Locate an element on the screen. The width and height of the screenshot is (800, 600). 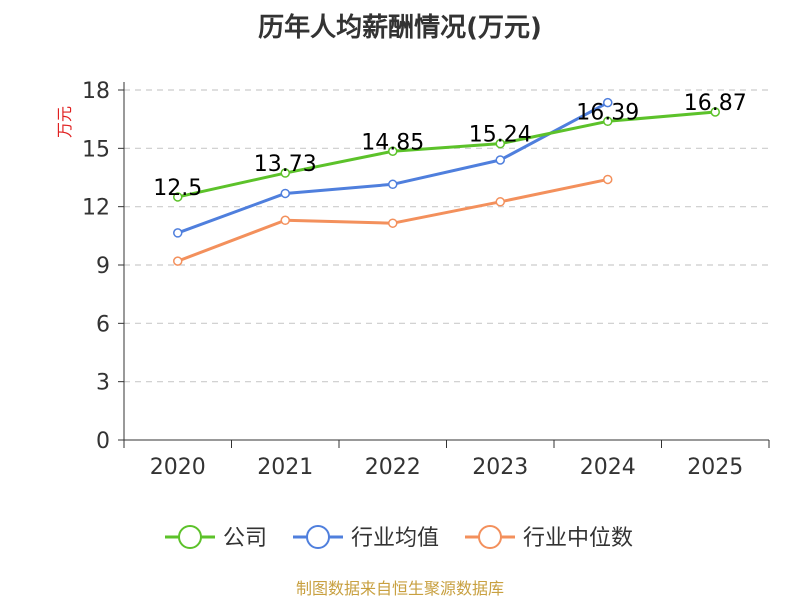
data-label: 14.85 is located at coordinates (392, 142).